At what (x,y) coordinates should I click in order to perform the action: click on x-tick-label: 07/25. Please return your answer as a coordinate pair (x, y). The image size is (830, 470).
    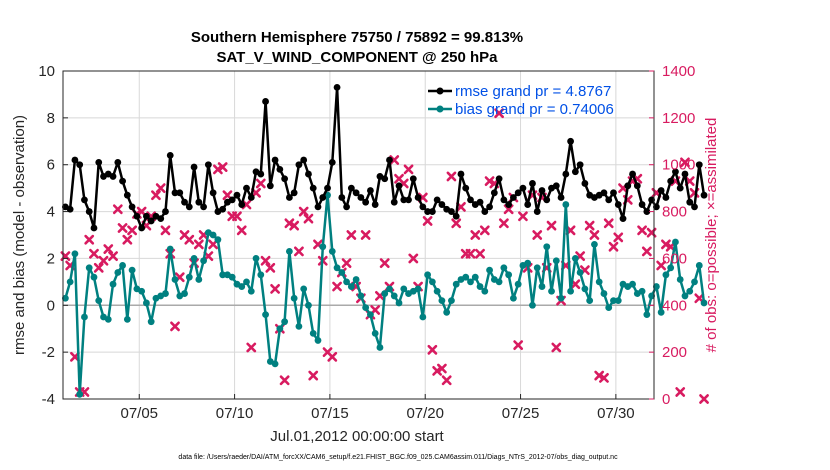
    Looking at the image, I should click on (521, 413).